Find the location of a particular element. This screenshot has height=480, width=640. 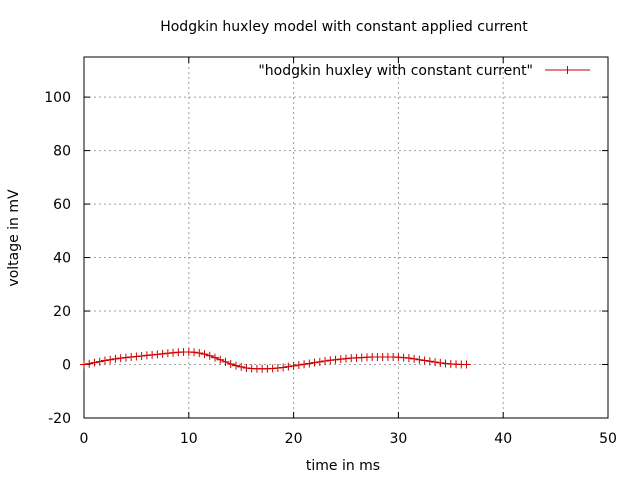

legend: "hodgkin huxley with constant current" is located at coordinates (424, 71).